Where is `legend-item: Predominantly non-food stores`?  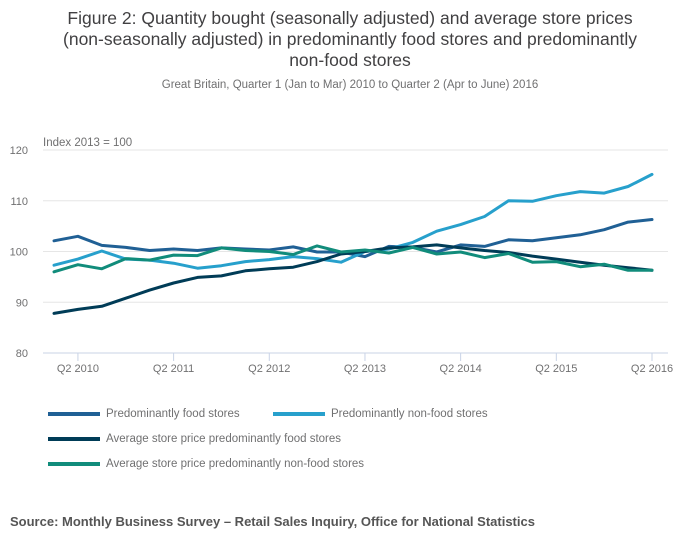 legend-item: Predominantly non-food stores is located at coordinates (380, 414).